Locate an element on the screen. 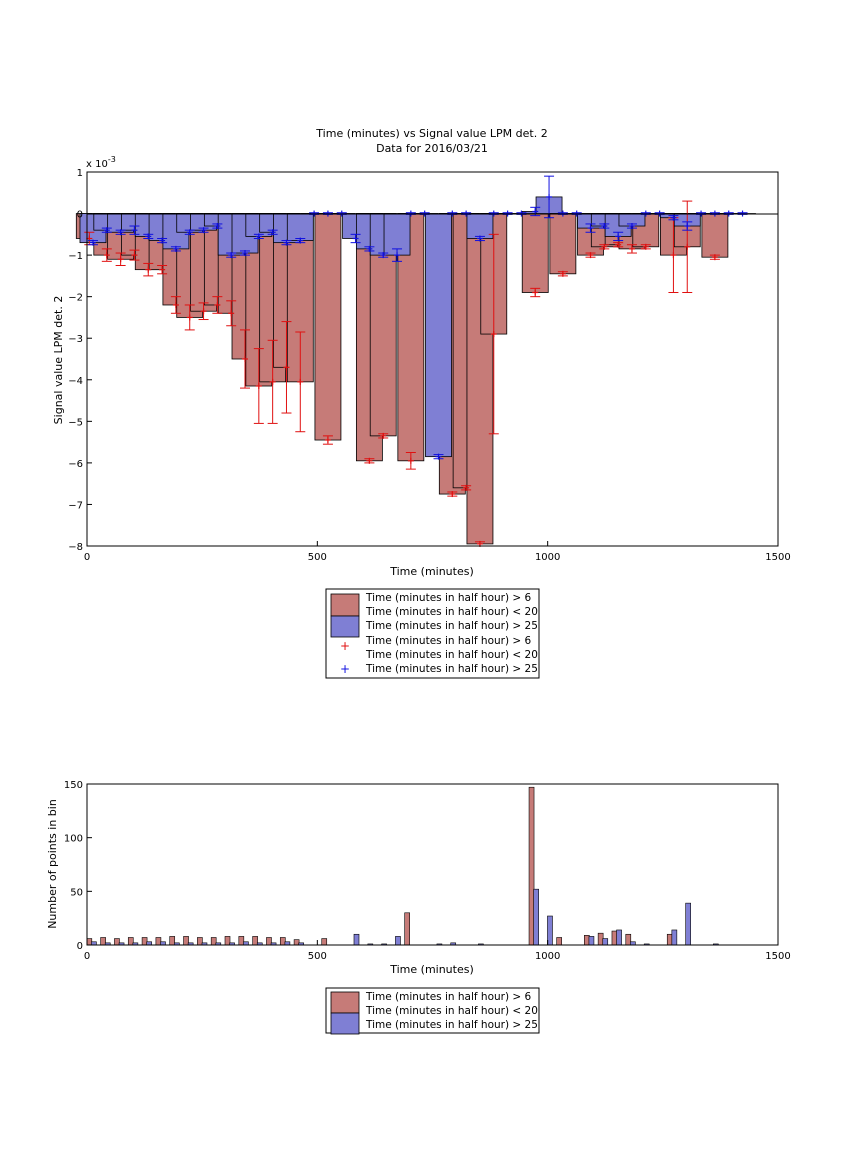 The image size is (864, 1152). y-exponent-base: x 10 is located at coordinates (97, 164).